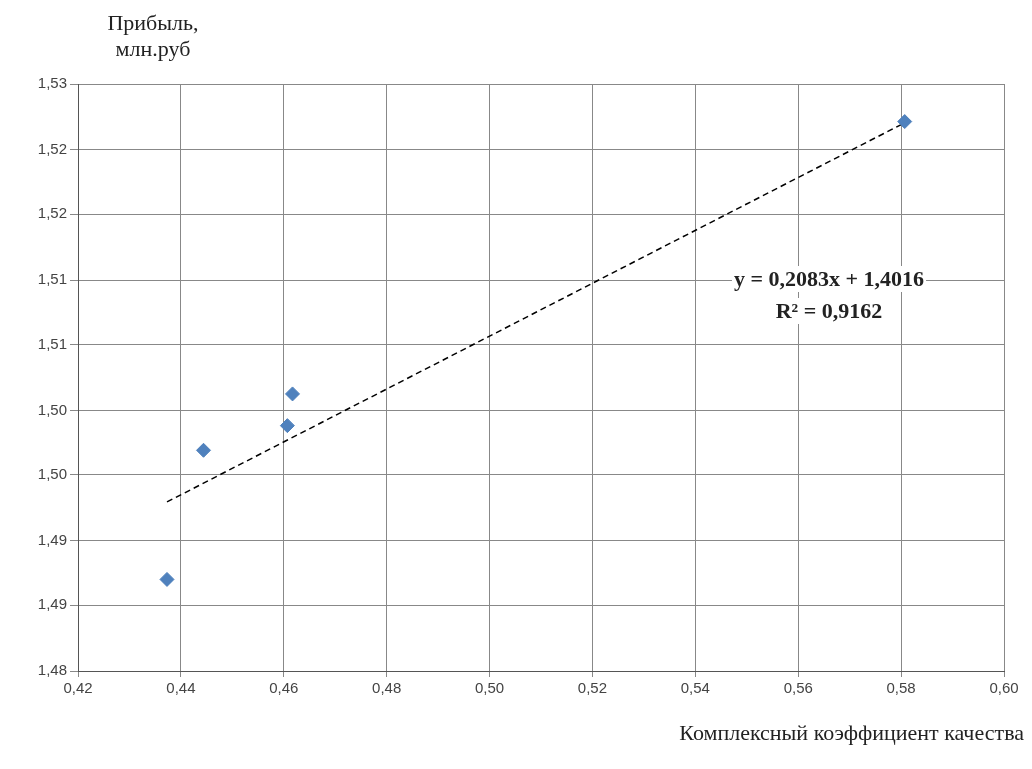 The width and height of the screenshot is (1032, 769). What do you see at coordinates (592, 688) in the screenshot?
I see `x-tick-label: 0,52` at bounding box center [592, 688].